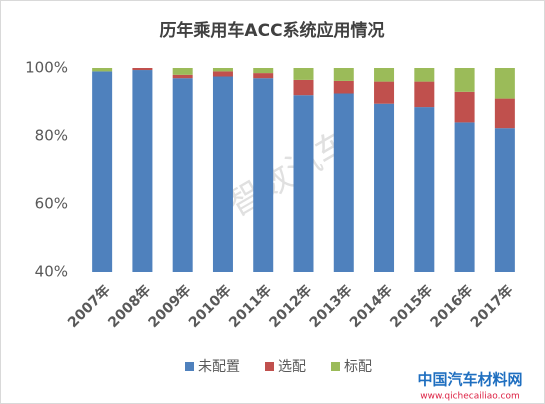 The image size is (545, 404). What do you see at coordinates (51, 204) in the screenshot?
I see `y-tick-label: 60%` at bounding box center [51, 204].